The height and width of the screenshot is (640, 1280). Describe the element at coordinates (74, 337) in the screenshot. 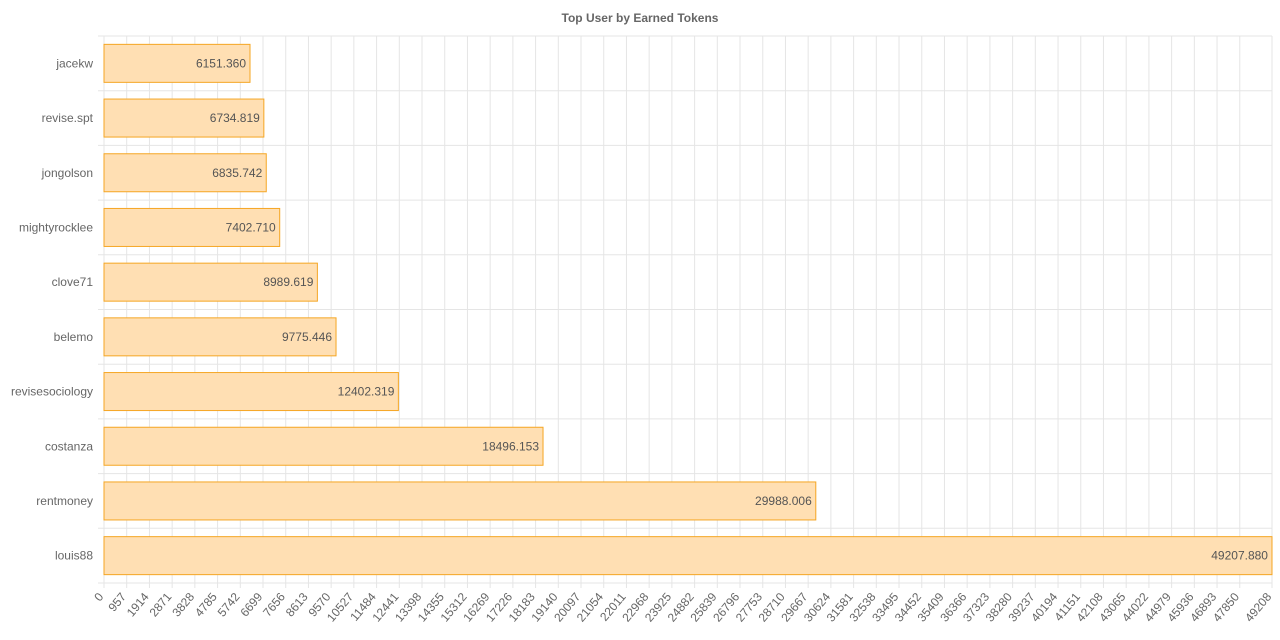

I see `category-label: belemo` at that location.